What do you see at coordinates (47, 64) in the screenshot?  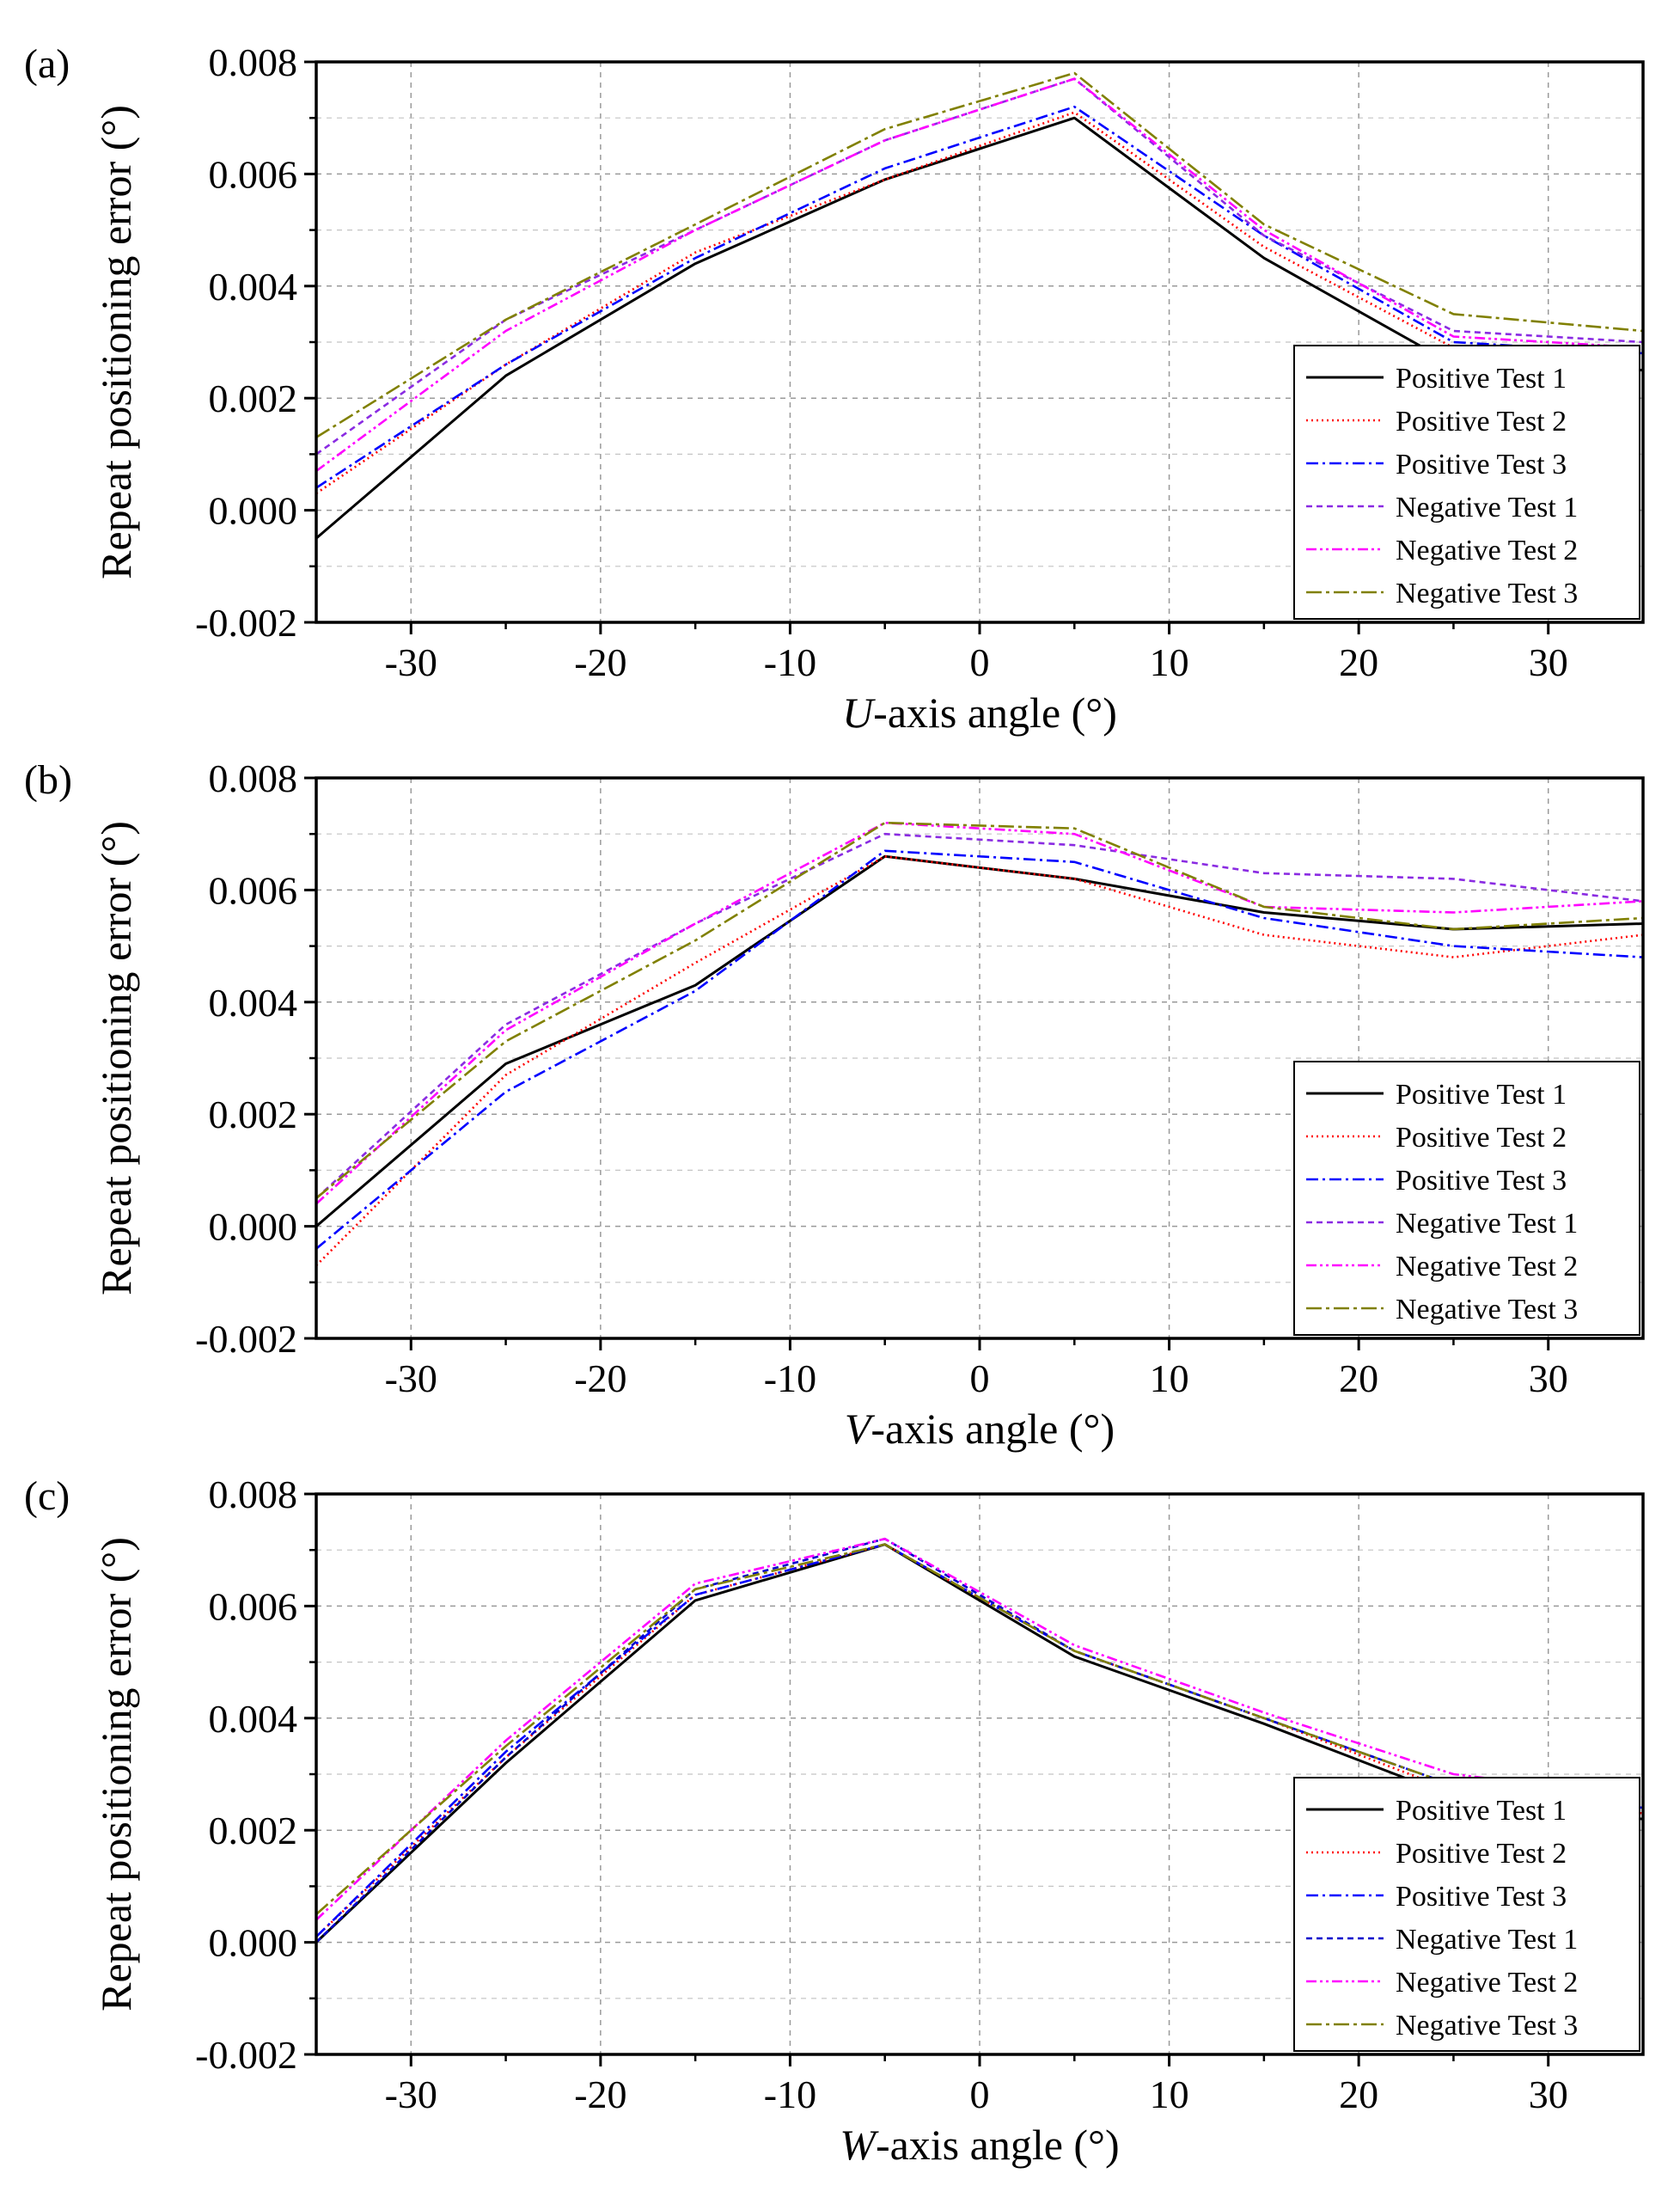 I see `panel-label: (a)` at bounding box center [47, 64].